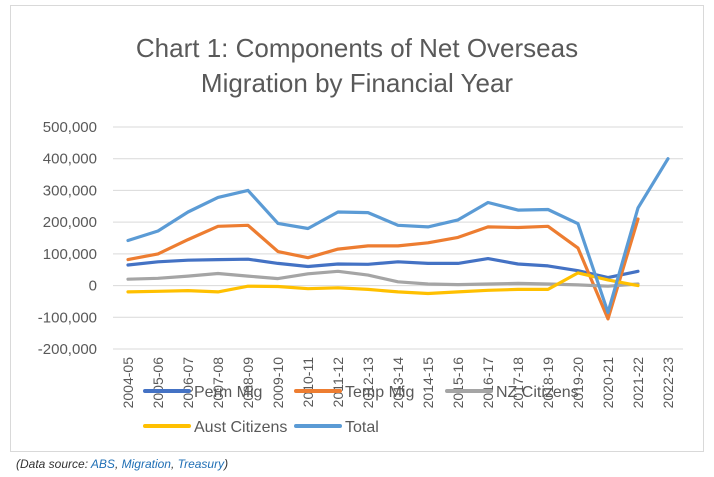 This screenshot has height=477, width=714. I want to click on x-tick-label: 2022-23, so click(668, 383).